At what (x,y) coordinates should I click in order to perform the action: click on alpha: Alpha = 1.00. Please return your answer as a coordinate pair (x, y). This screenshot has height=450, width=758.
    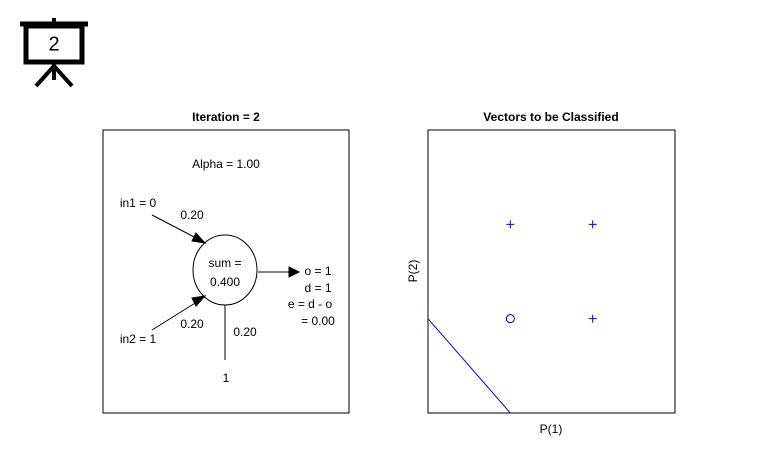
    Looking at the image, I should click on (226, 164).